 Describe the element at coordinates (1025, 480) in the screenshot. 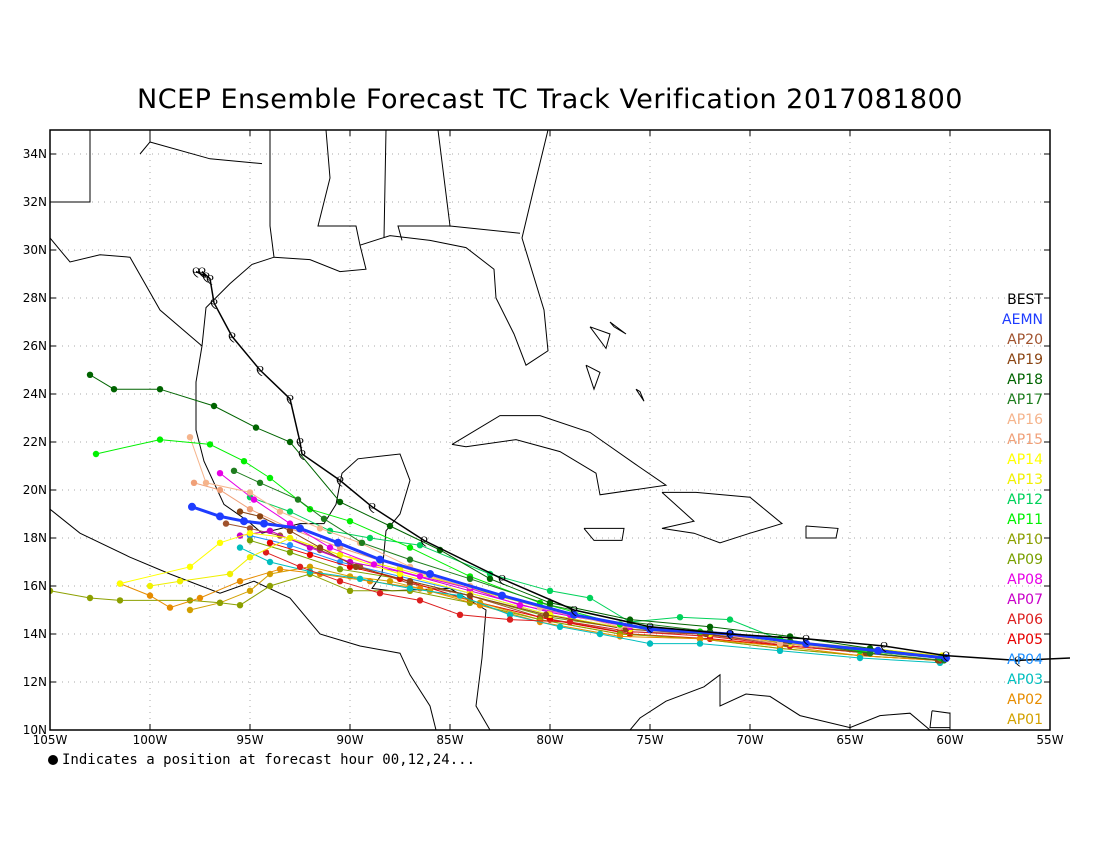

I see `legend-item-ap13: AP13` at that location.